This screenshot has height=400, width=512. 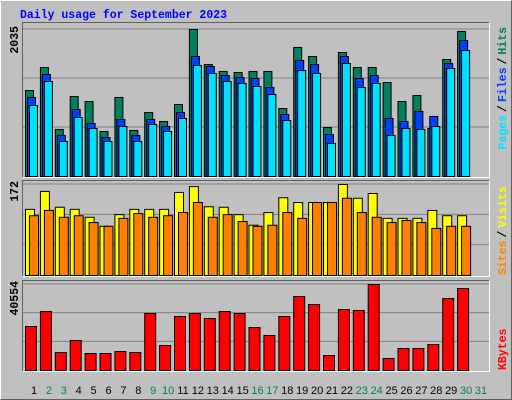 What do you see at coordinates (168, 391) in the screenshot?
I see `x-tick-label: 10` at bounding box center [168, 391].